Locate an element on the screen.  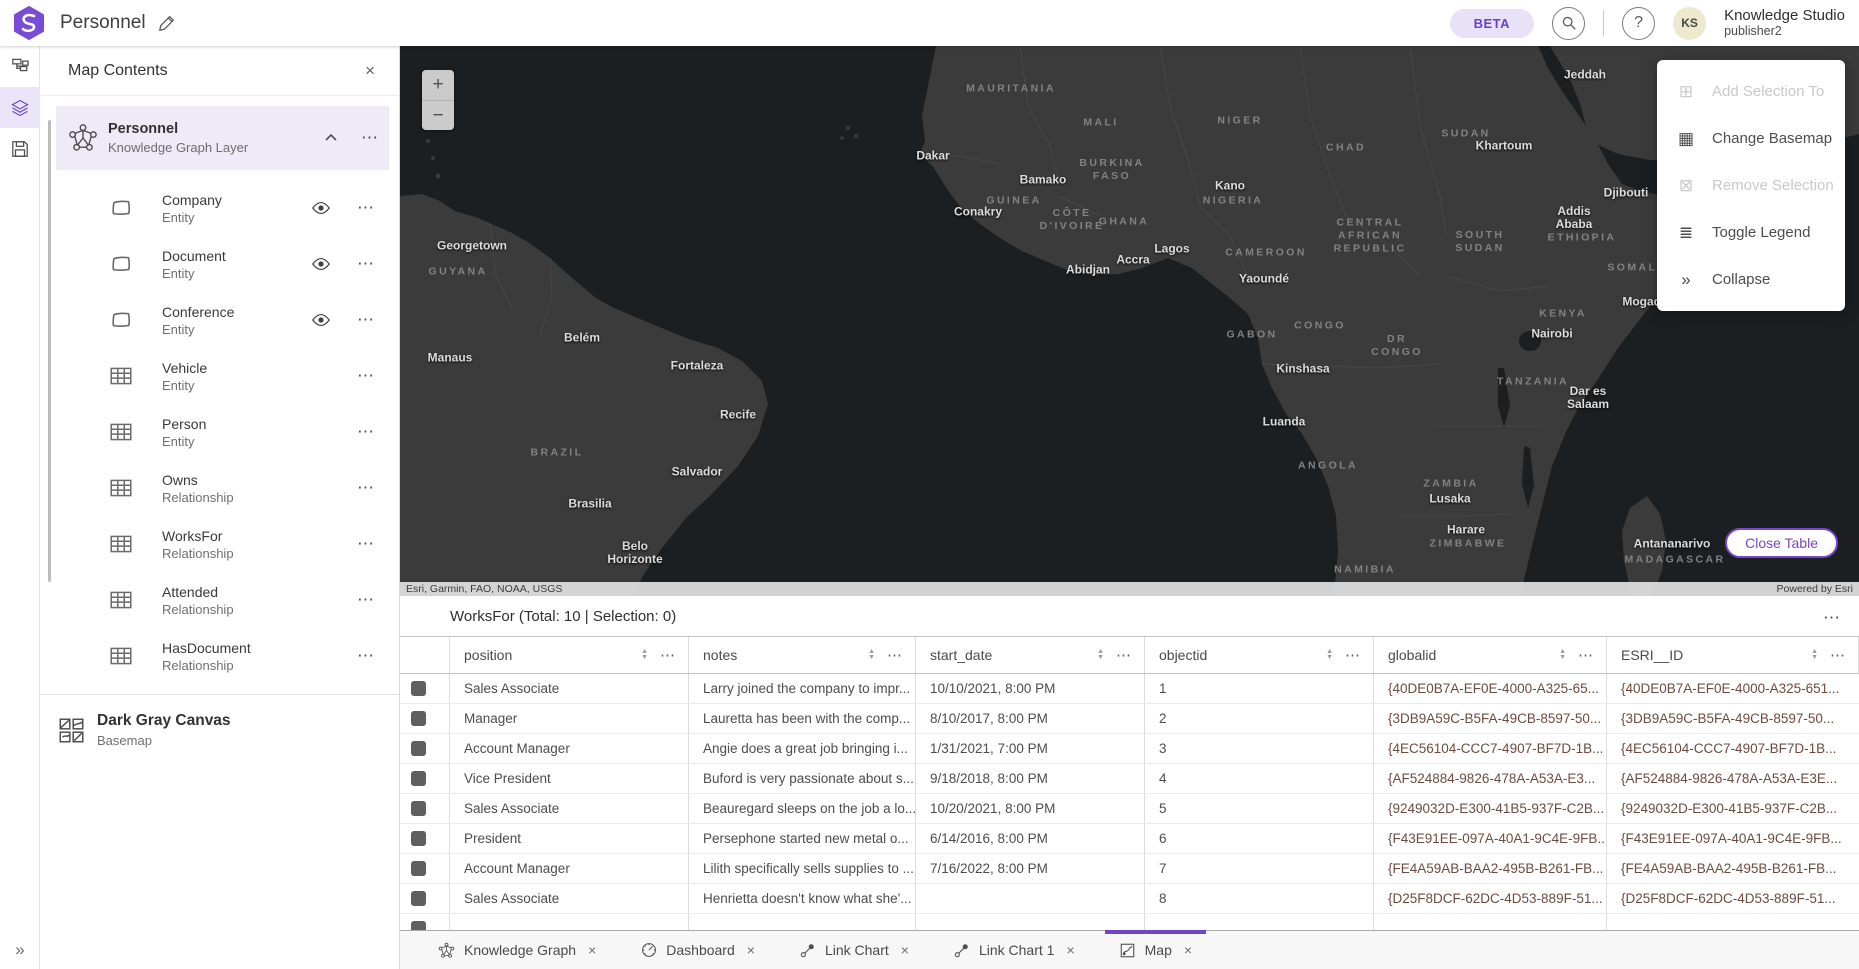
table-column-header: notes ▲ ▼ ⋯ is located at coordinates (802, 655).